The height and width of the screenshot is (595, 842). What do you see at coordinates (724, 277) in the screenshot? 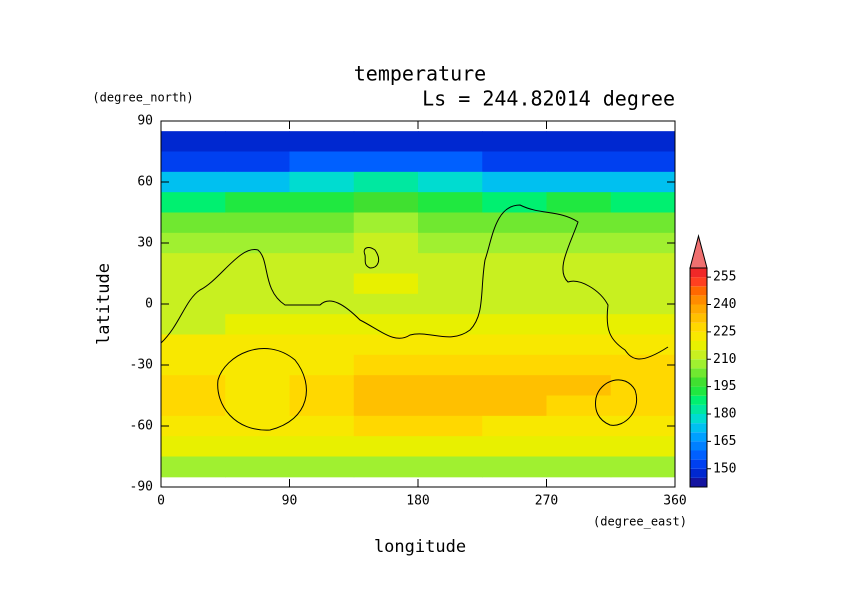
I see `colorbar-tick-label: 255` at bounding box center [724, 277].